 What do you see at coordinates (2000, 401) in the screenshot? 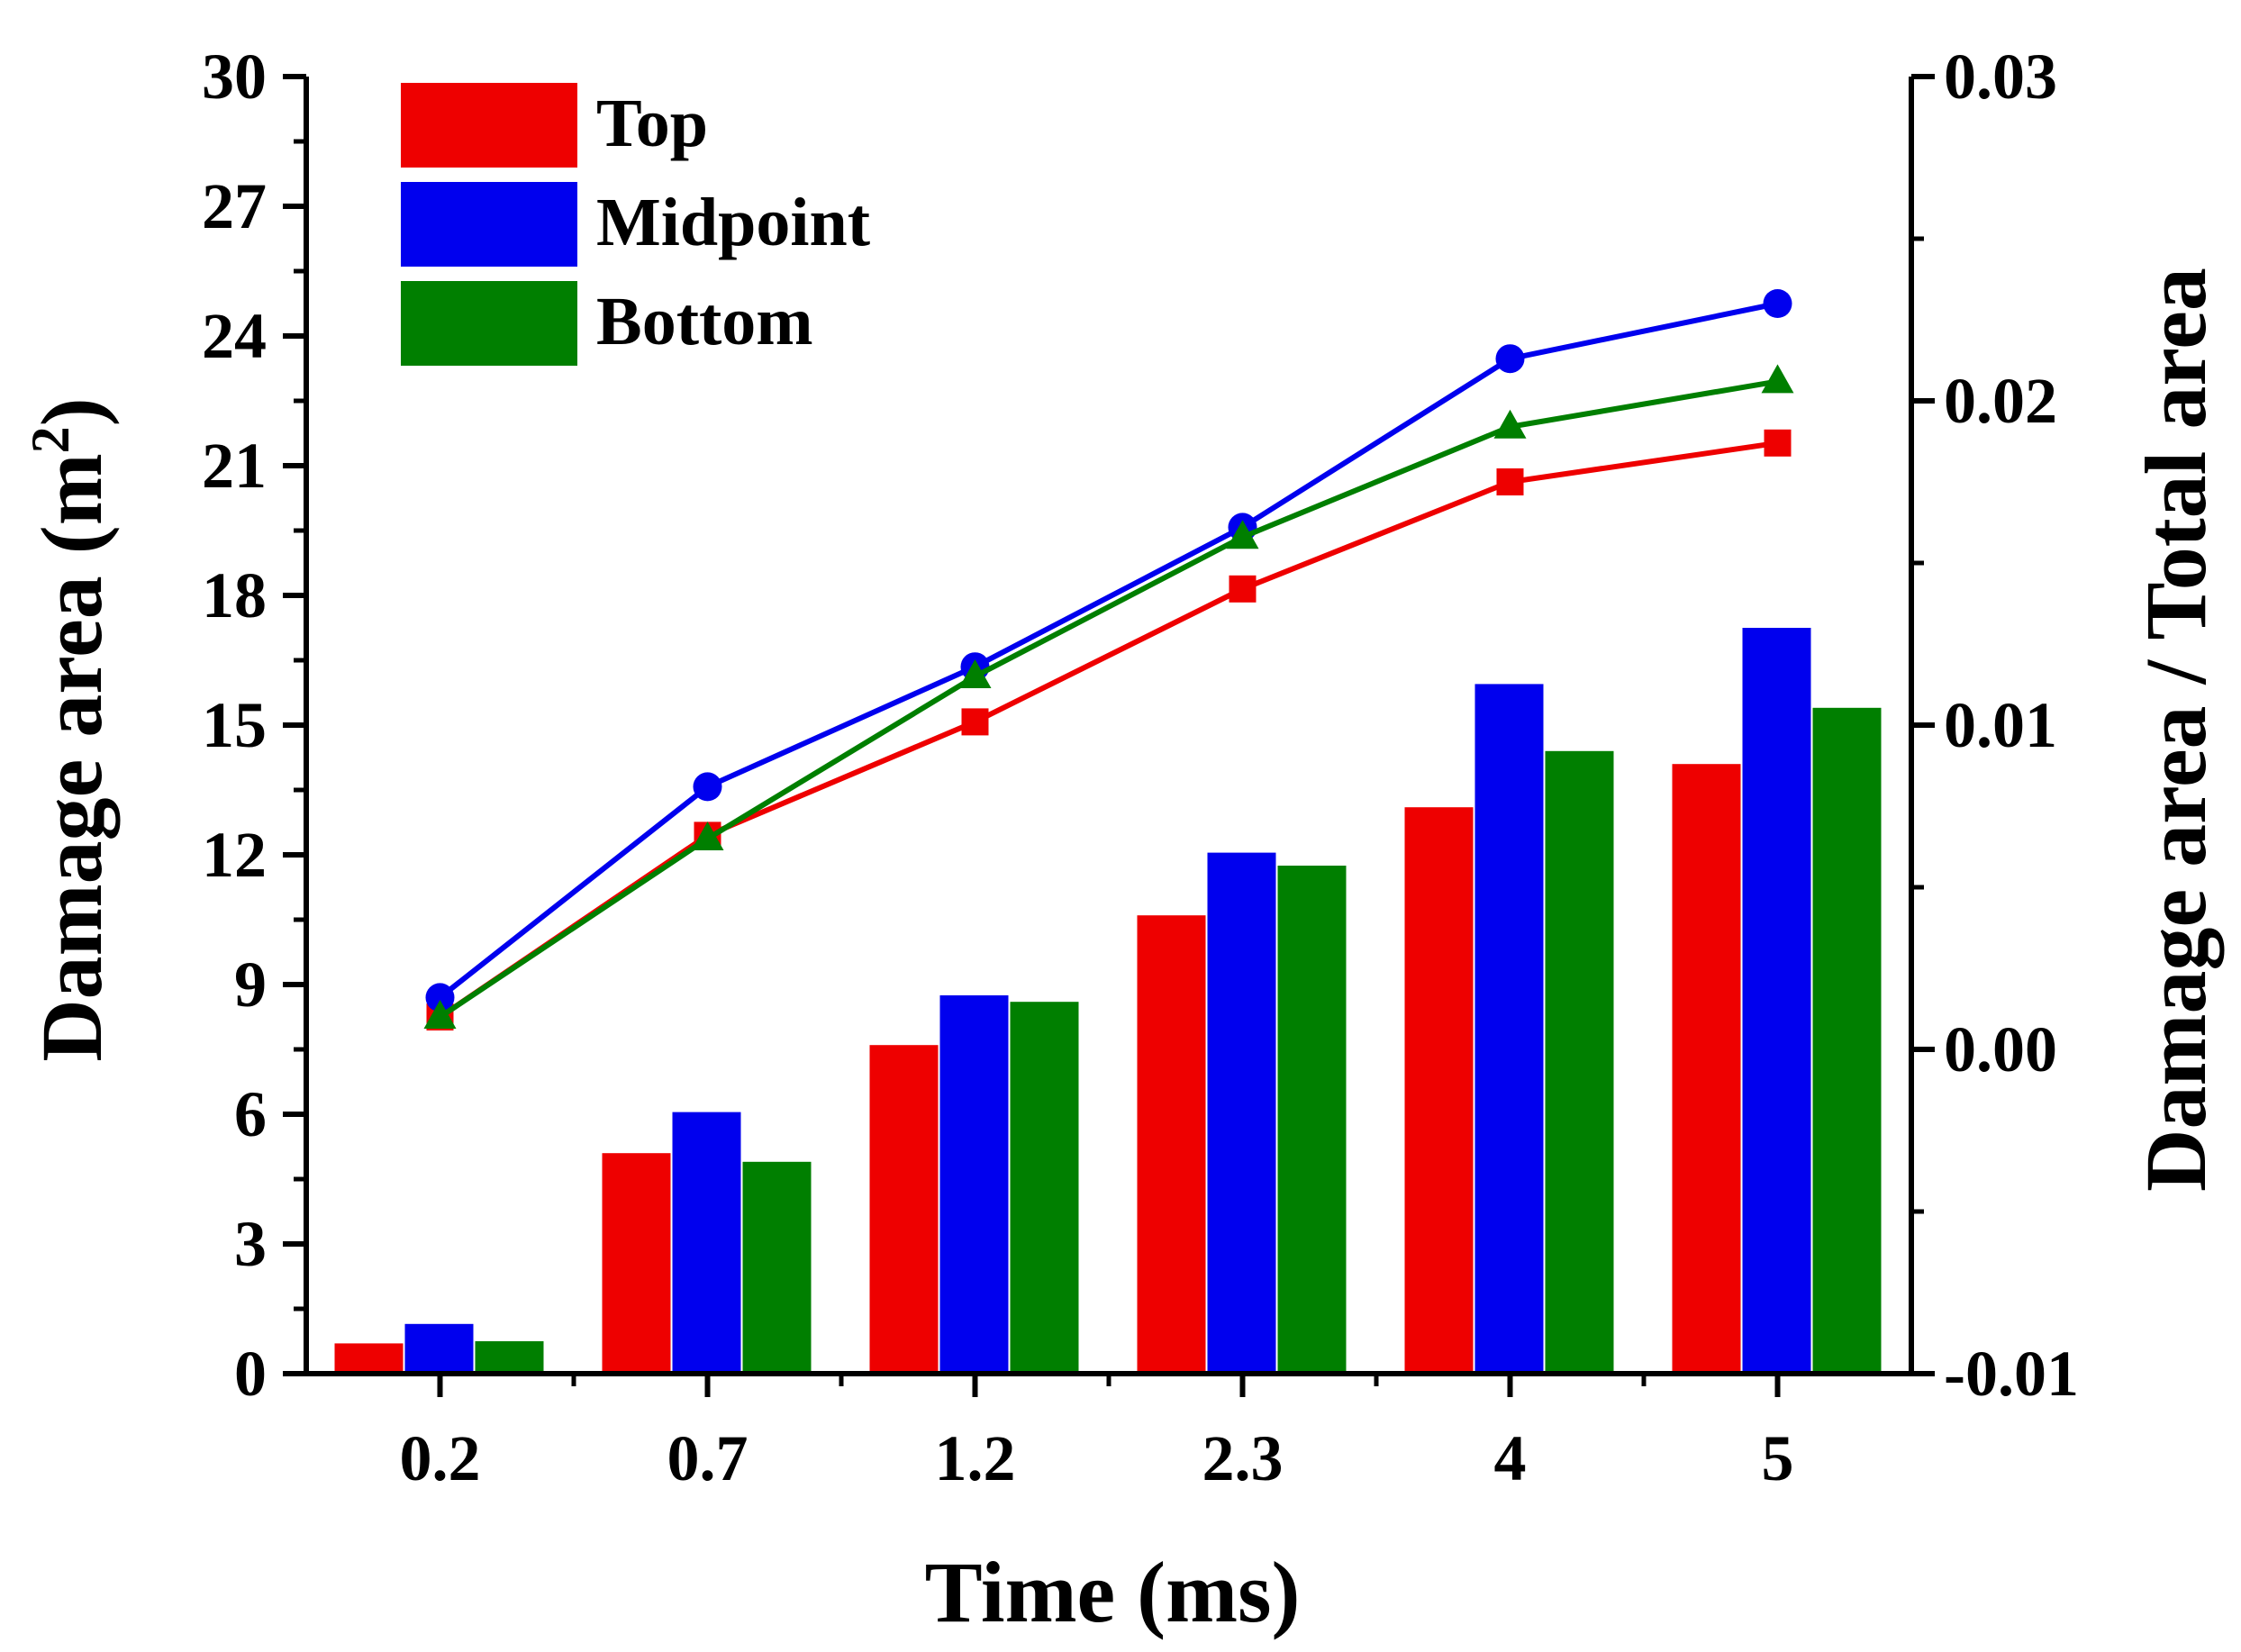
I see `y2-tick-label-0.02: 0.02` at bounding box center [2000, 401].